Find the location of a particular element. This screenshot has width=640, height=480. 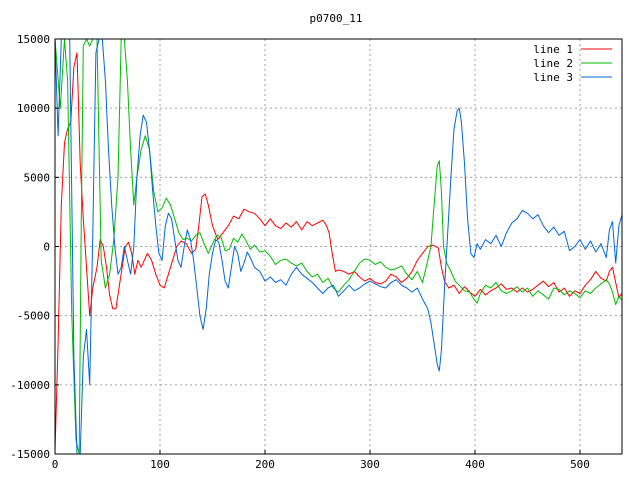

y-tick-label: -10000 is located at coordinates (30, 385).